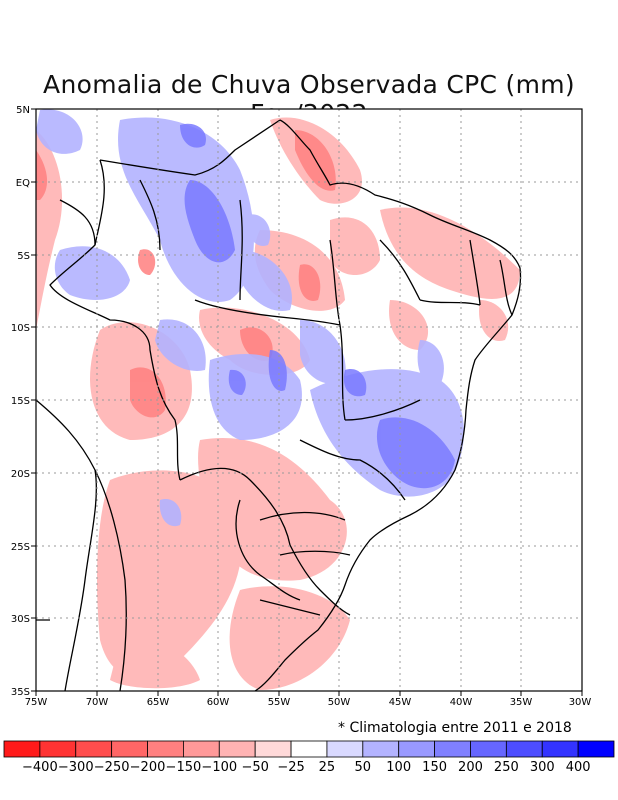 This screenshot has height=800, width=618. What do you see at coordinates (218, 702) in the screenshot?
I see `x-tick-label: 60W` at bounding box center [218, 702].